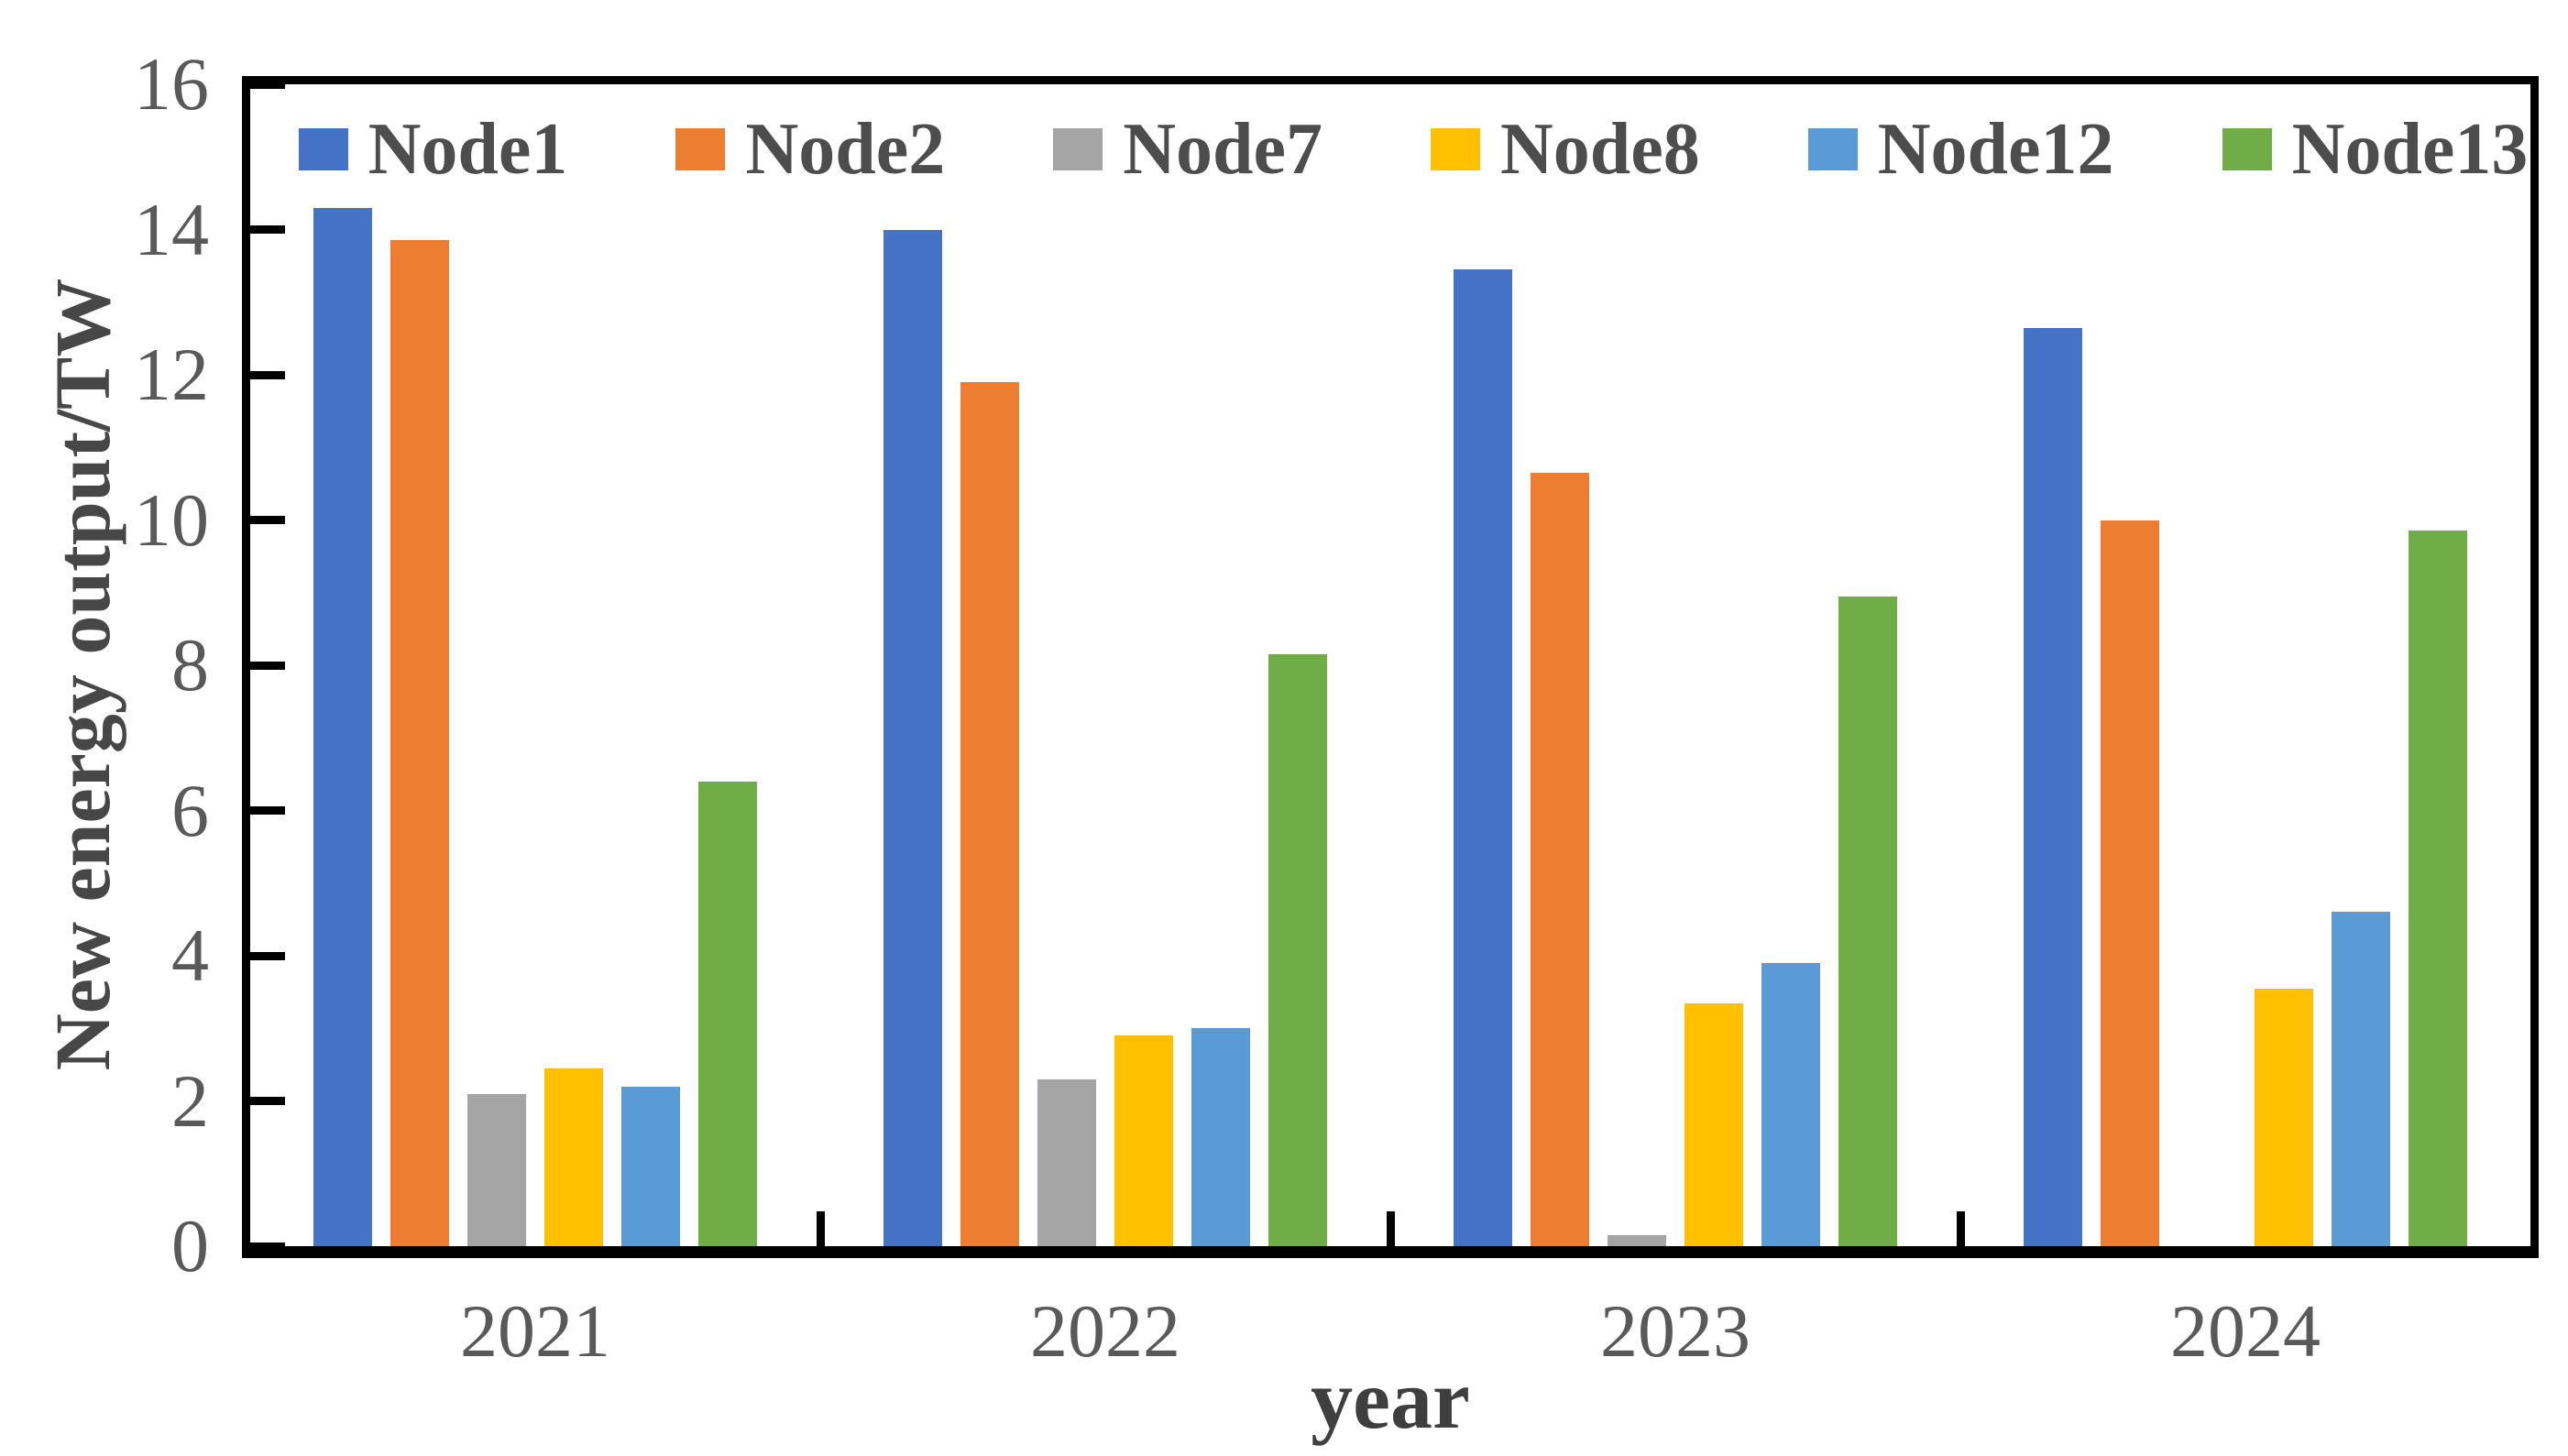 The image size is (2568, 1456). Describe the element at coordinates (343, 726) in the screenshot. I see `bar-node1-2021` at that location.